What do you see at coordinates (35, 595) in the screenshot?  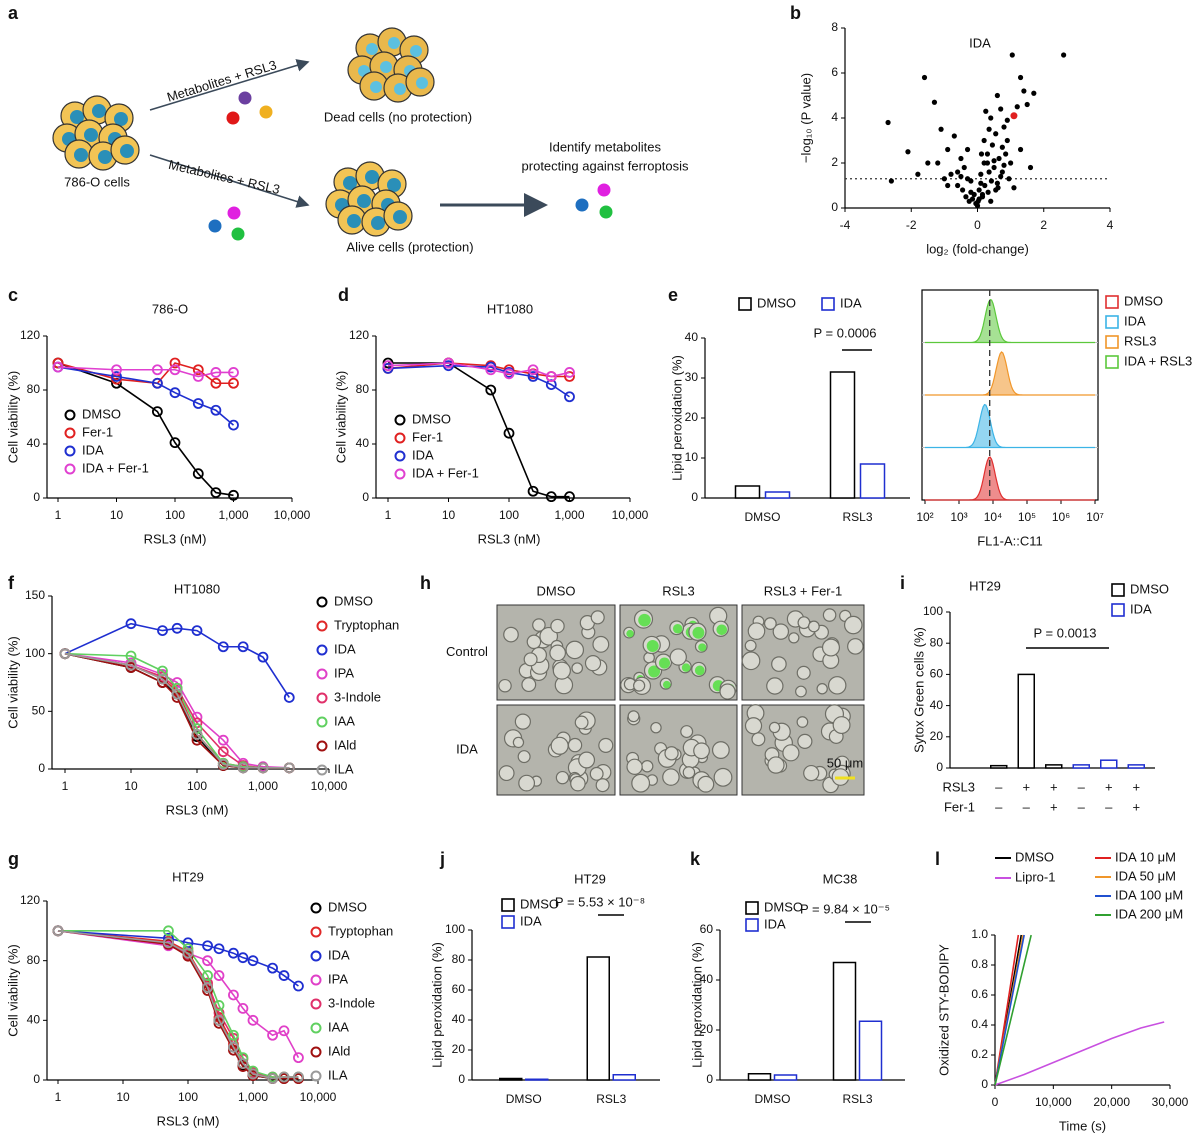 I see `y-tick-label: 150` at bounding box center [35, 595].